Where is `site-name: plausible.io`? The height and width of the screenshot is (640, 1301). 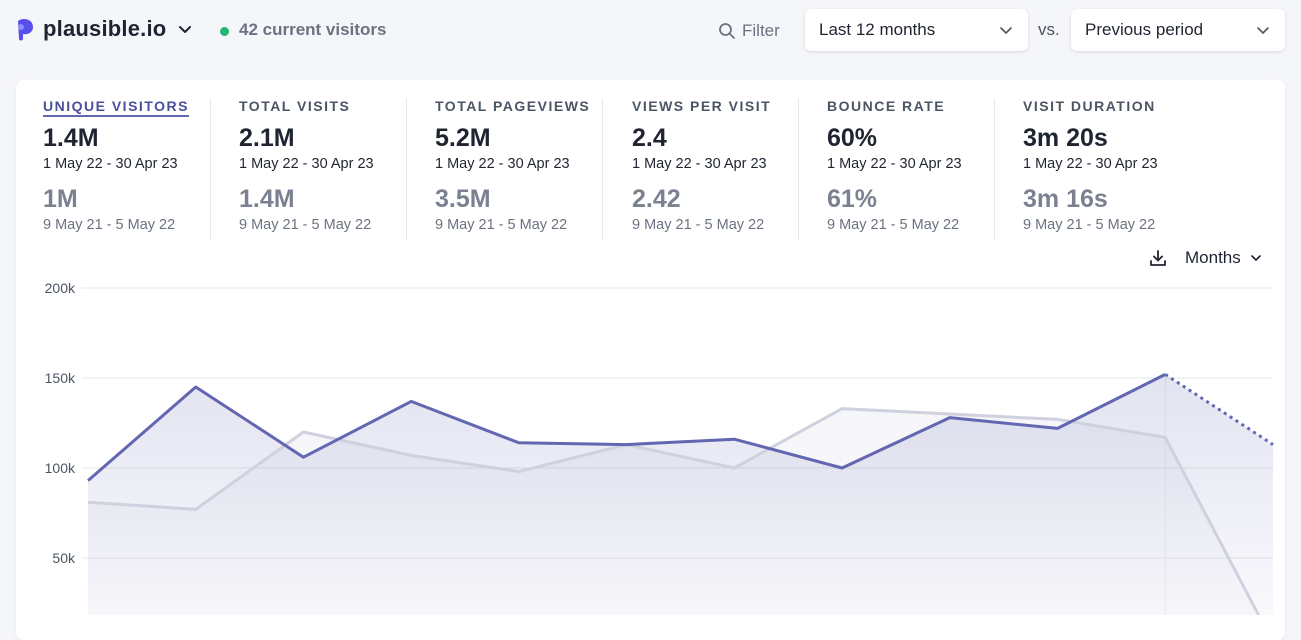 site-name: plausible.io is located at coordinates (105, 28).